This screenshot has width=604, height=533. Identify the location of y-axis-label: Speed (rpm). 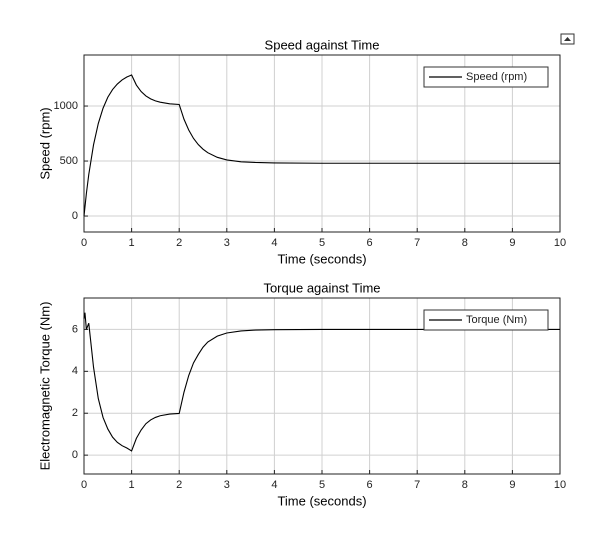
(44, 143).